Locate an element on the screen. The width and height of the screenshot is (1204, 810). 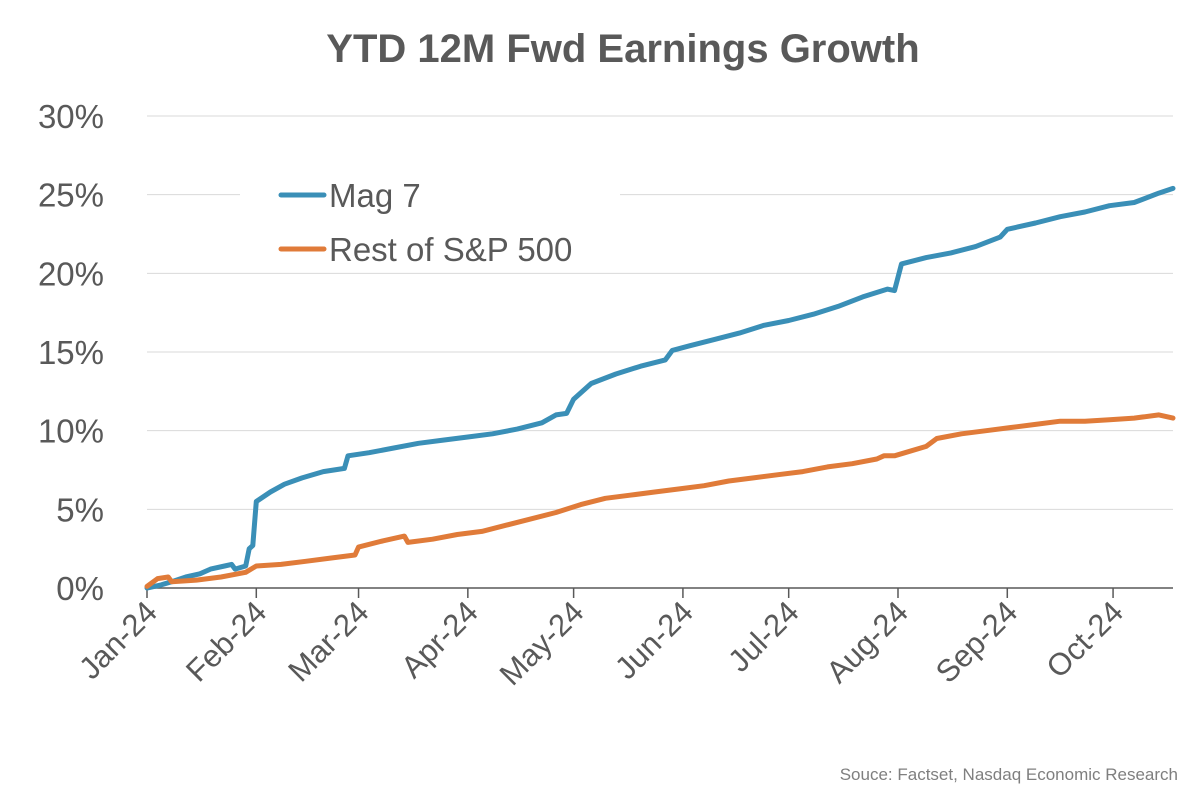
y-axis-ticks: 0% 5% 10% 15% 20% 25% 30% is located at coordinates (71, 352).